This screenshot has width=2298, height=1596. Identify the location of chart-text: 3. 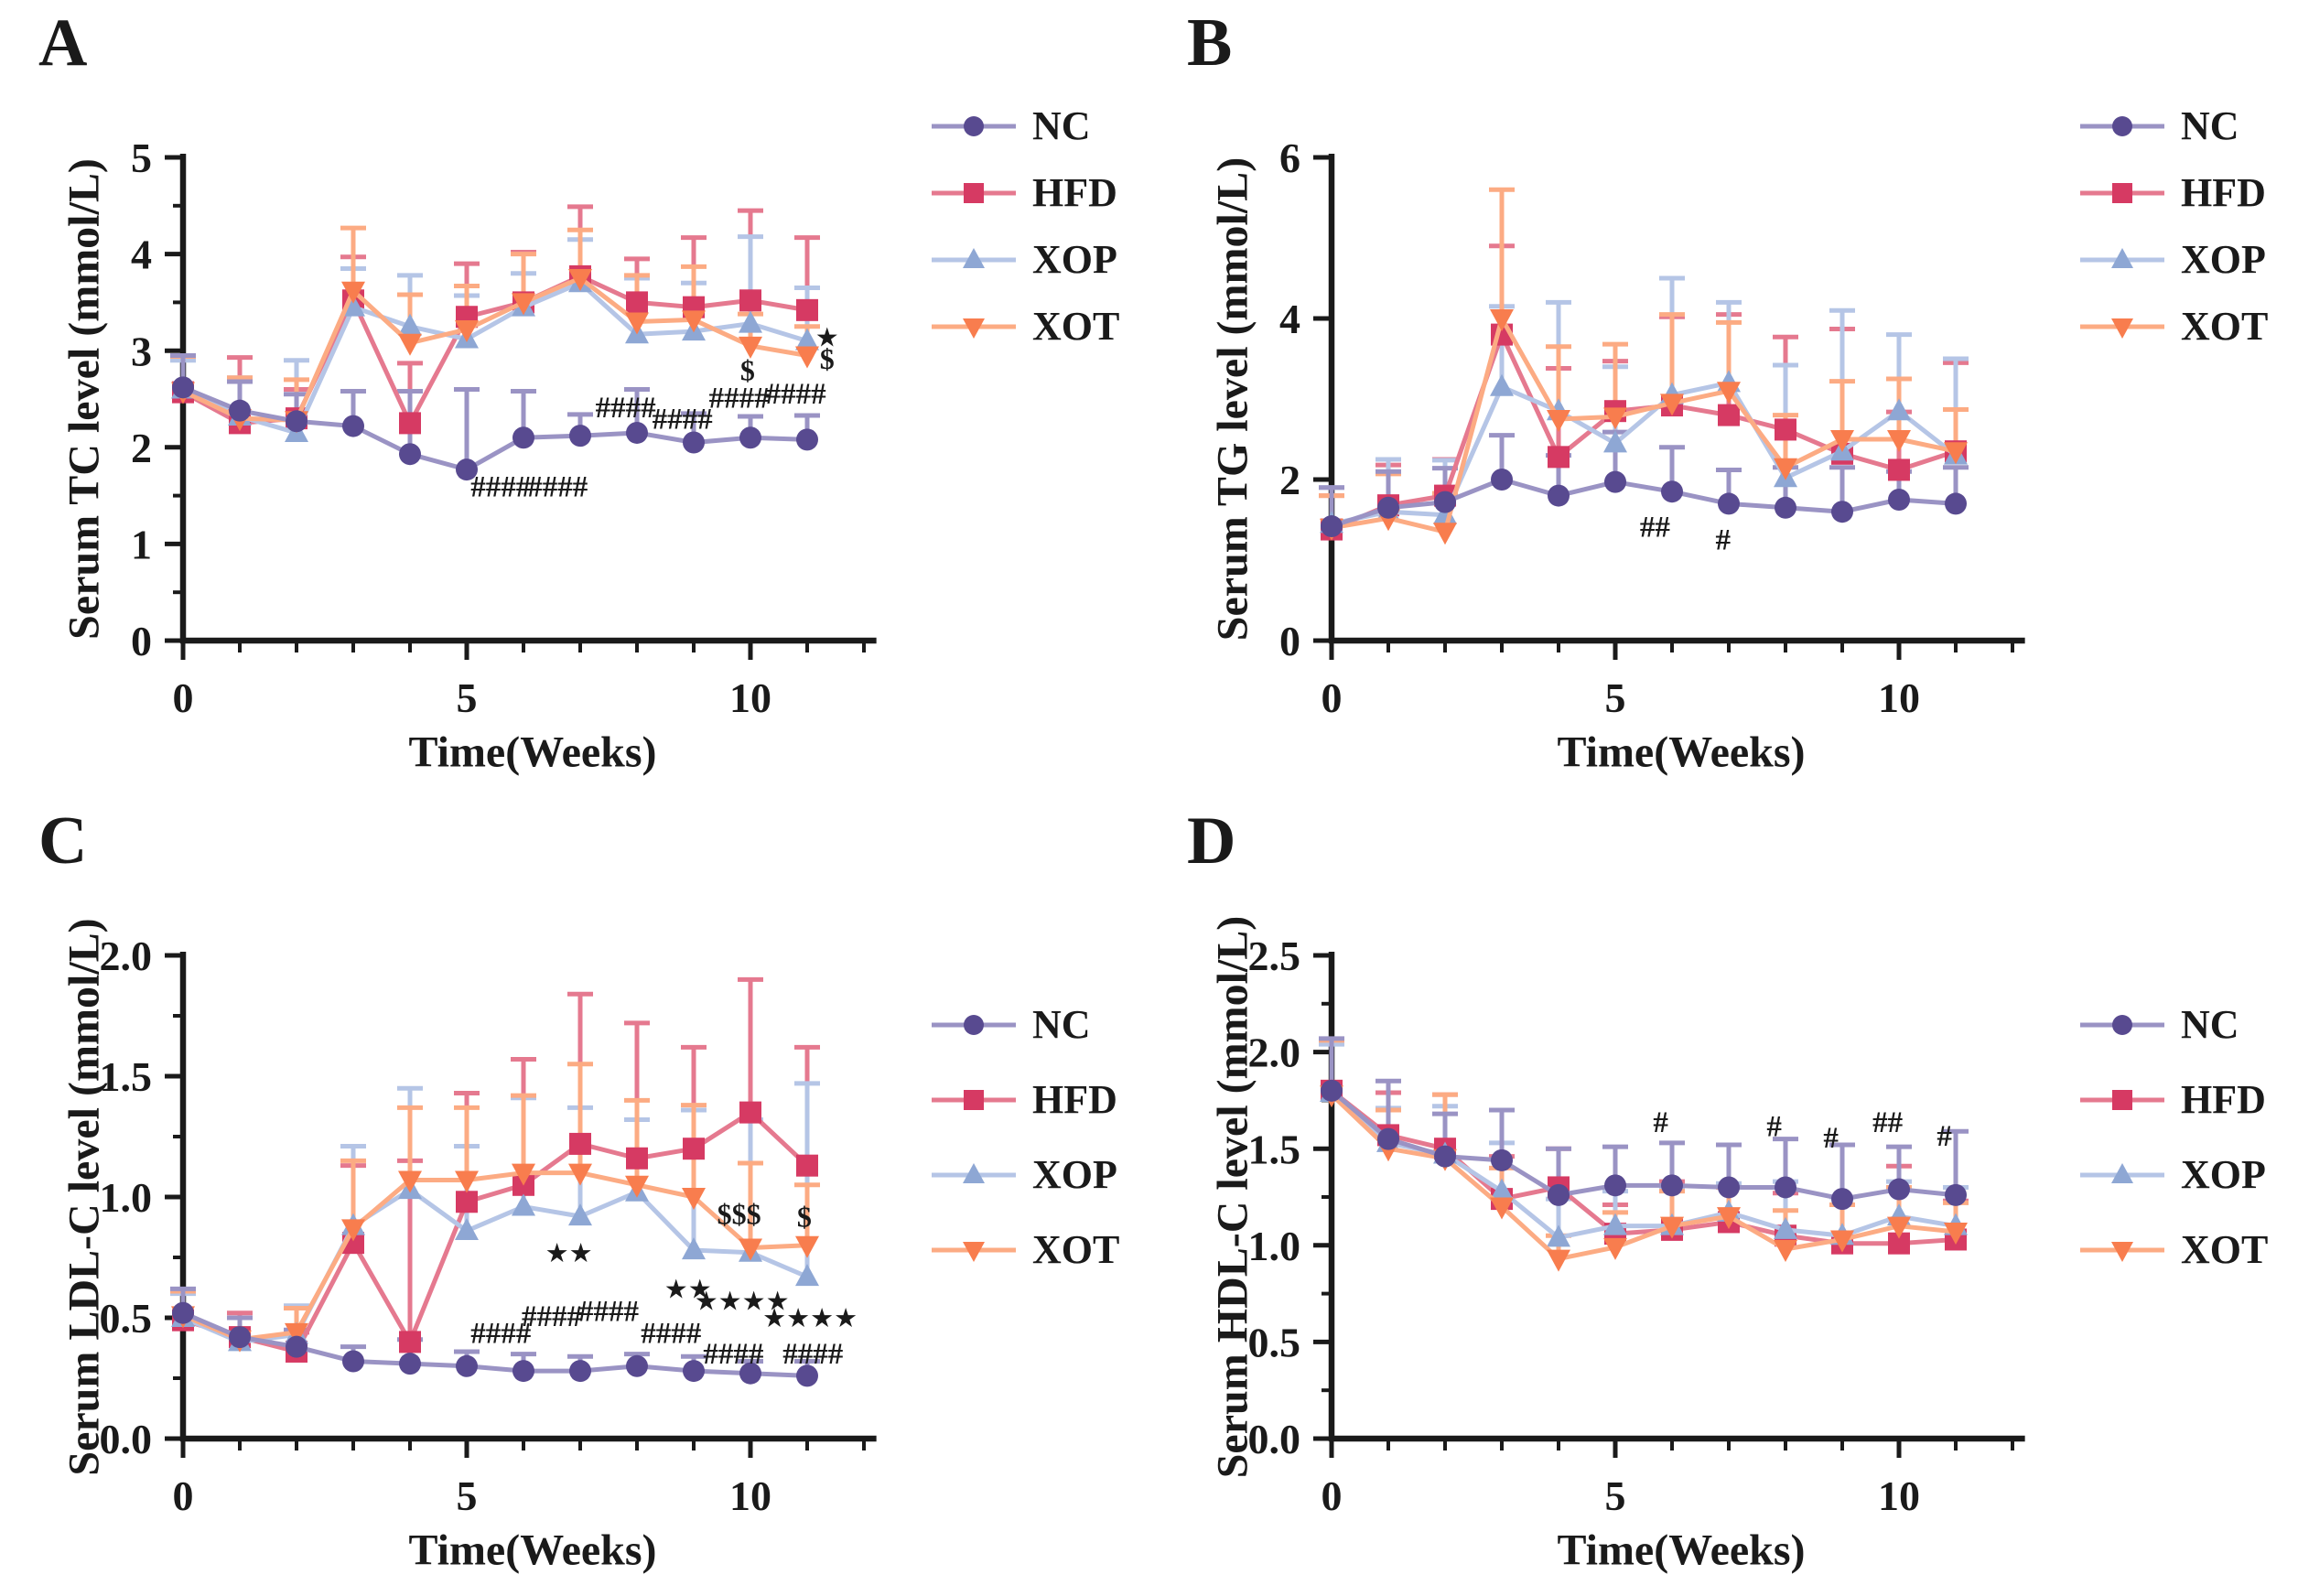
(141, 351).